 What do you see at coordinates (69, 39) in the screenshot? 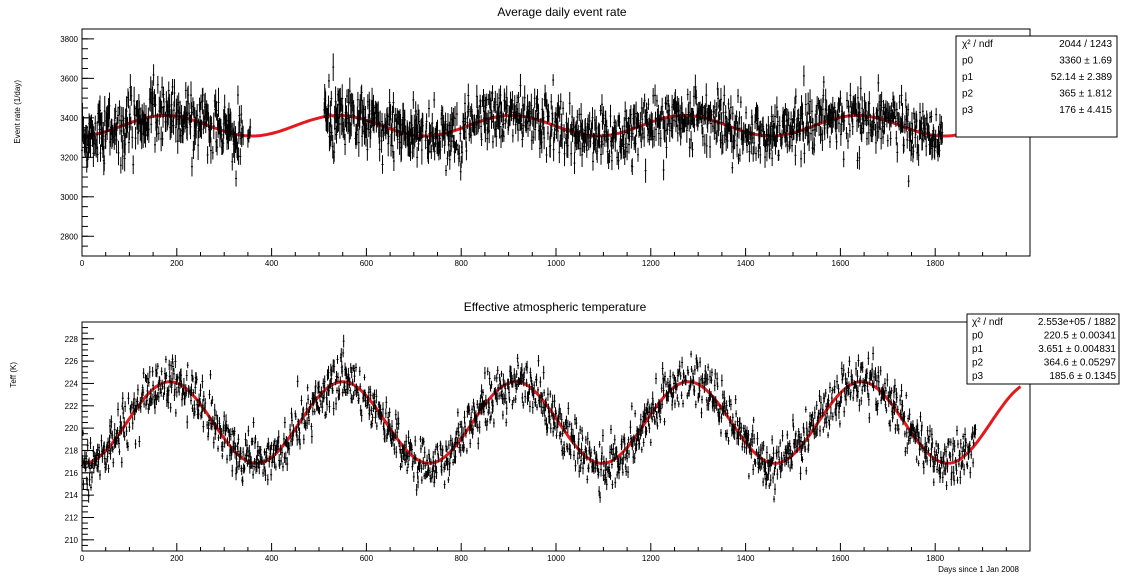
I see `y-tick-label: 3800` at bounding box center [69, 39].